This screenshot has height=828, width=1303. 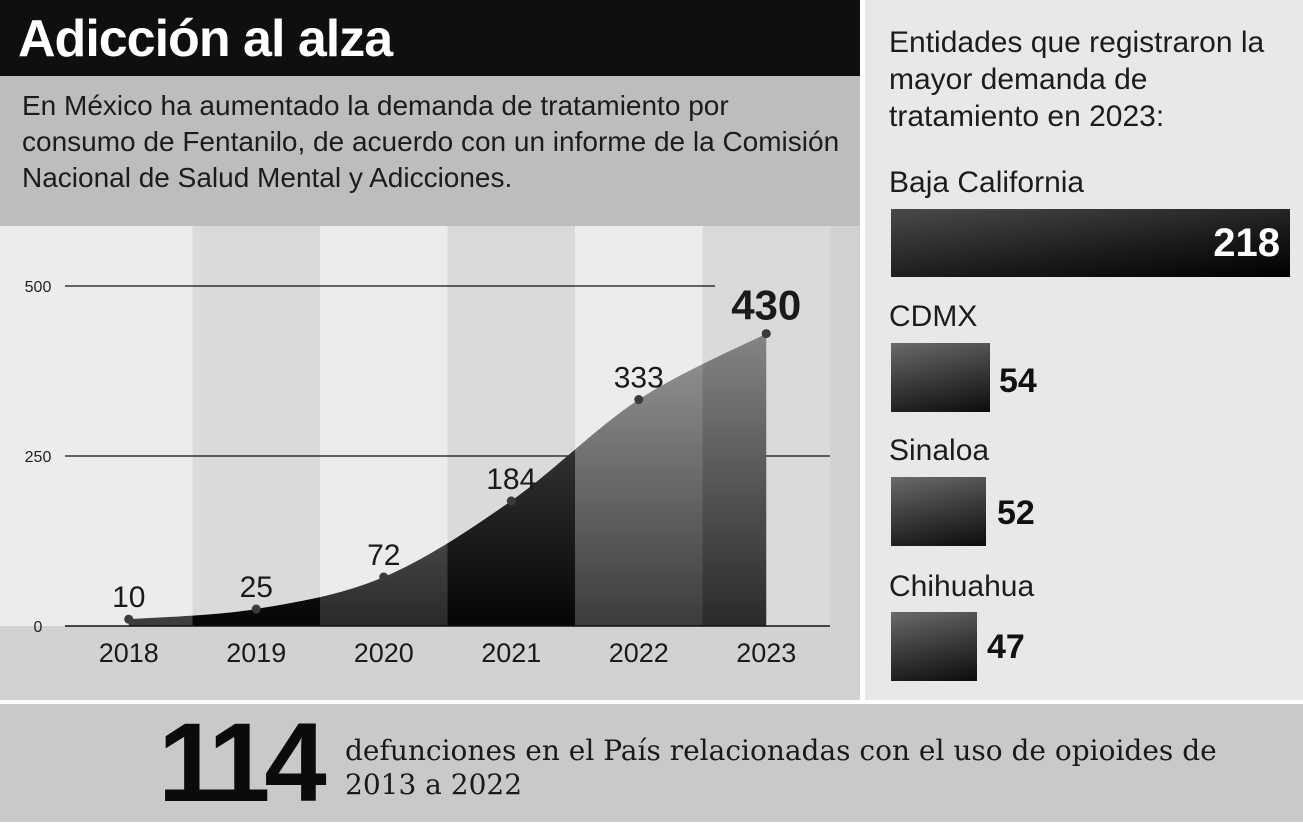 I want to click on state-name-cdmx: CDMX, so click(x=933, y=316).